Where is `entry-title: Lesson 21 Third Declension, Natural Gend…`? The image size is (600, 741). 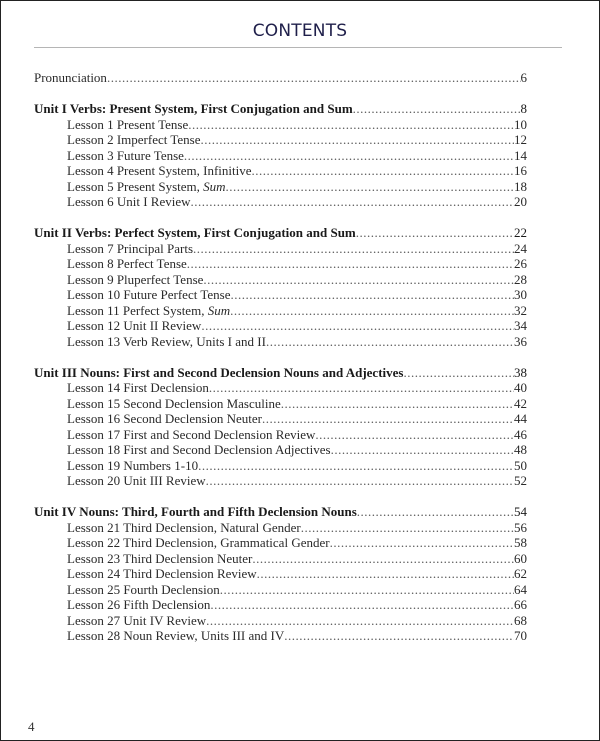 entry-title: Lesson 21 Third Declension, Natural Gend… is located at coordinates (184, 528).